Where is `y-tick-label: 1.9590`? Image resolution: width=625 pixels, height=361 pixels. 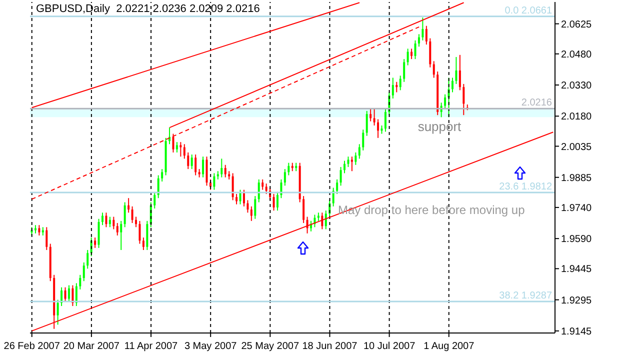
y-tick-label: 1.9590 is located at coordinates (576, 240).